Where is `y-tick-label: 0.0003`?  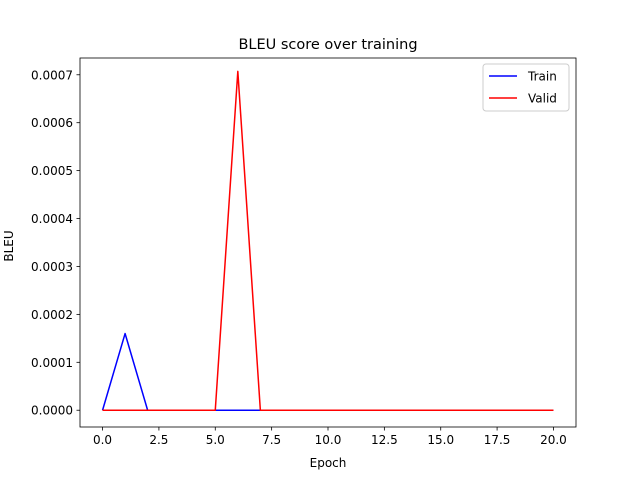
y-tick-label: 0.0003 is located at coordinates (52, 267).